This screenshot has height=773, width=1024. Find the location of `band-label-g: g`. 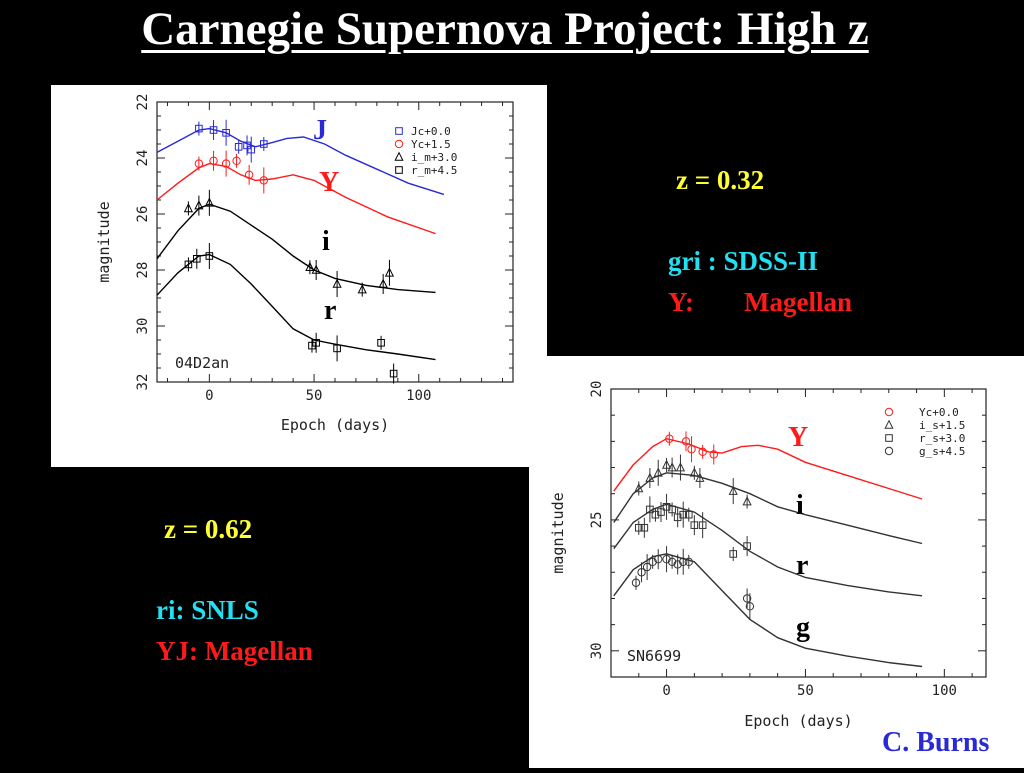

band-label-g: g is located at coordinates (803, 627).